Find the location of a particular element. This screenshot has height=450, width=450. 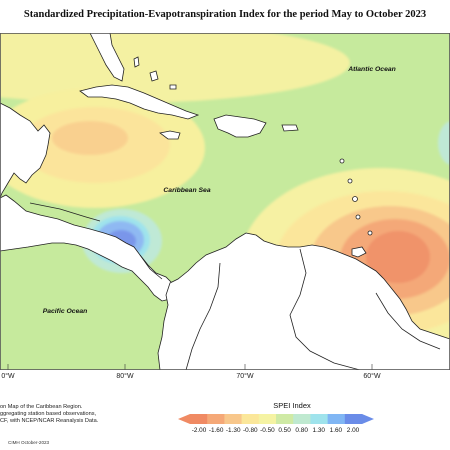

legend-tick-label: 1.30 is located at coordinates (318, 430).